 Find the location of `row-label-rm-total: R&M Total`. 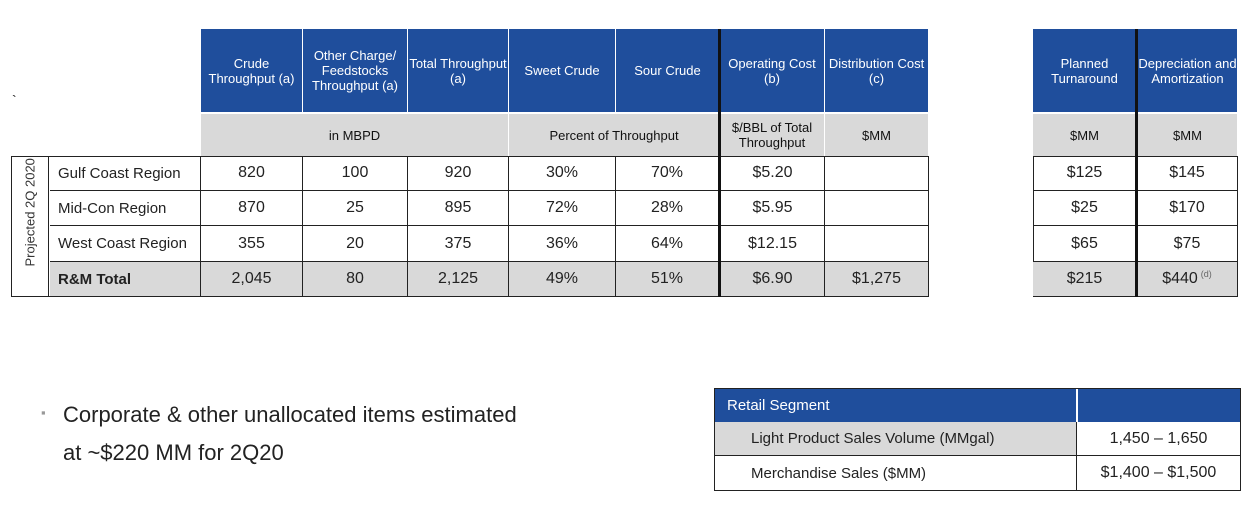

row-label-rm-total: R&M Total is located at coordinates (125, 279).